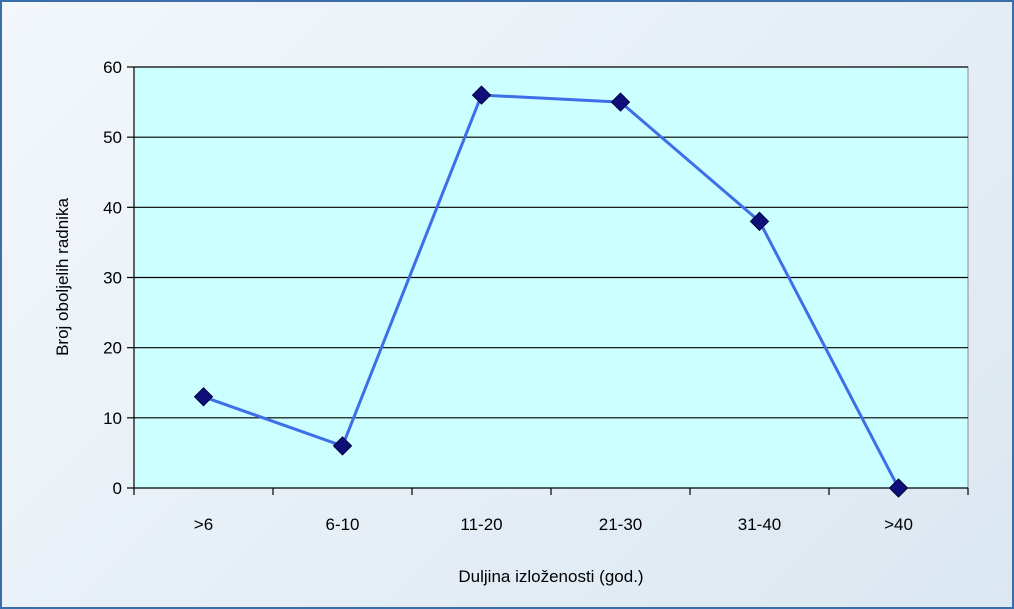 Image resolution: width=1014 pixels, height=609 pixels. Describe the element at coordinates (112, 418) in the screenshot. I see `y-tick-label: 10` at that location.